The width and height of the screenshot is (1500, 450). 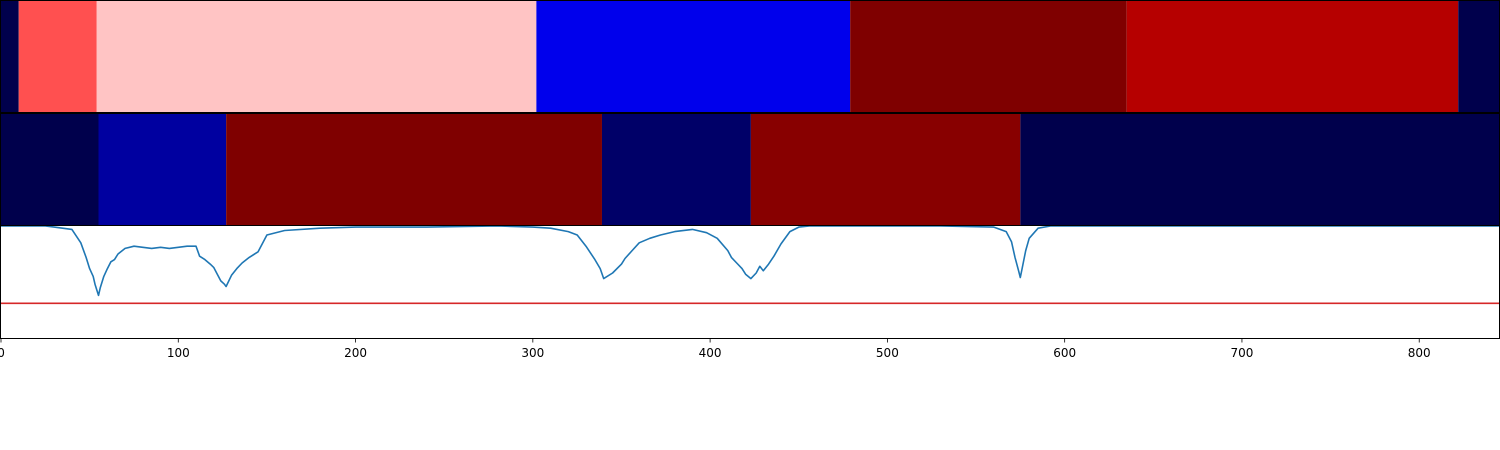 I want to click on x-axis: 0 100 200 300 400 500 600 700 800, so click(x=715, y=349).